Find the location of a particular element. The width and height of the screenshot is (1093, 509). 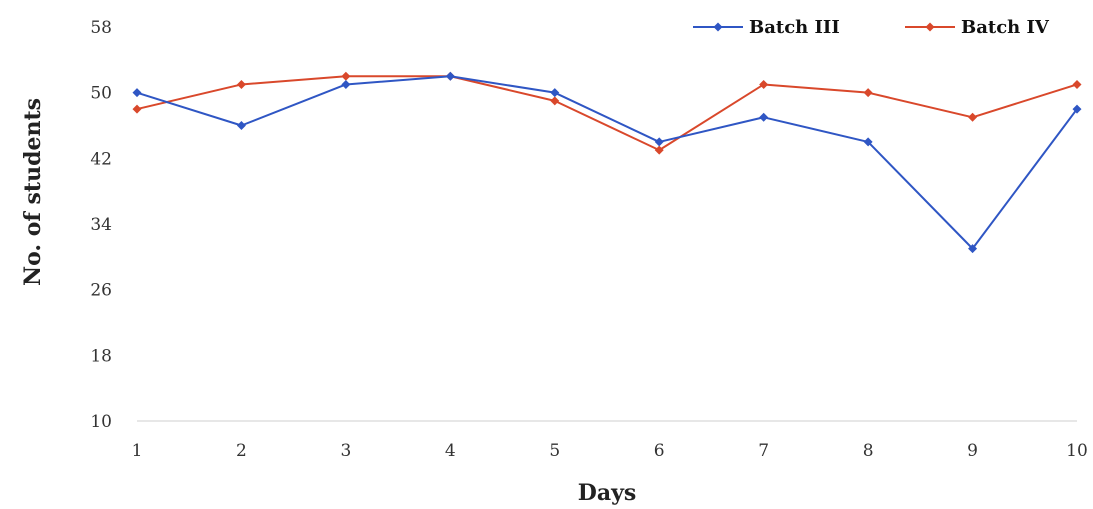

series-batch-iv is located at coordinates (607, 113).